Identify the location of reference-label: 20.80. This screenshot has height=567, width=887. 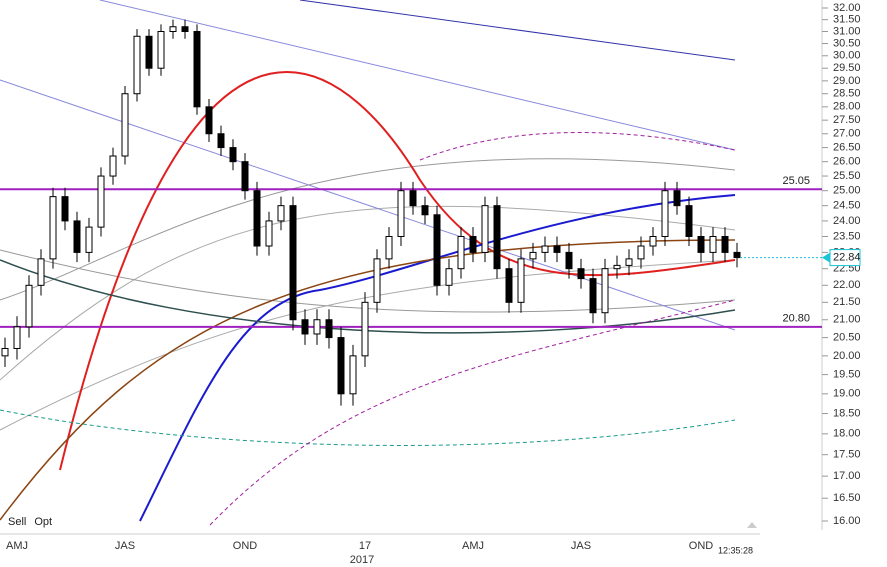
(796, 319).